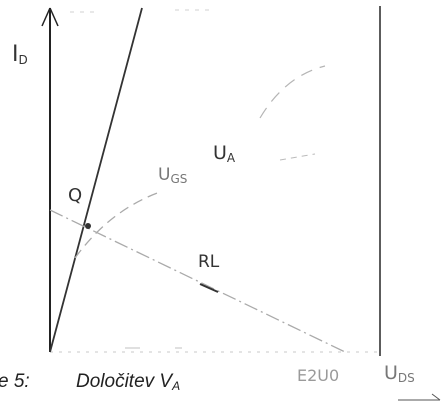 The height and width of the screenshot is (407, 444). Describe the element at coordinates (436, 397) in the screenshot. I see `uds-arrow-head` at that location.